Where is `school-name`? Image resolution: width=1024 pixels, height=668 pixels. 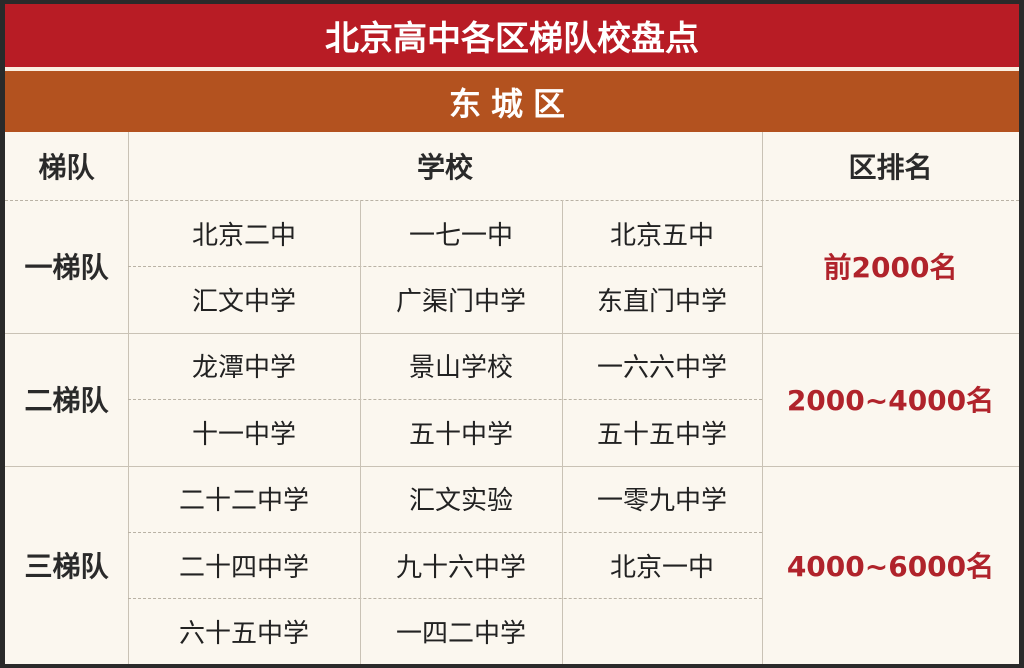
school-name is located at coordinates (662, 631).